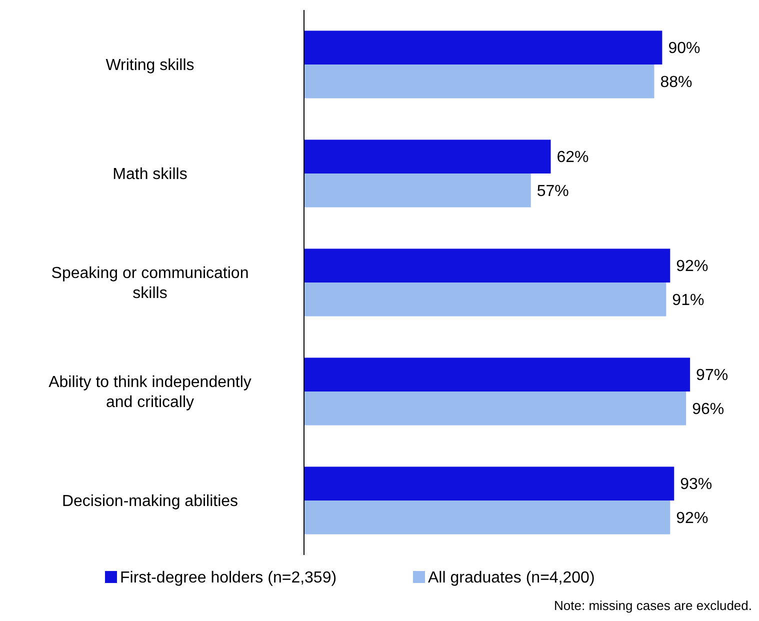 The height and width of the screenshot is (621, 759). I want to click on data-label: 88%, so click(676, 82).